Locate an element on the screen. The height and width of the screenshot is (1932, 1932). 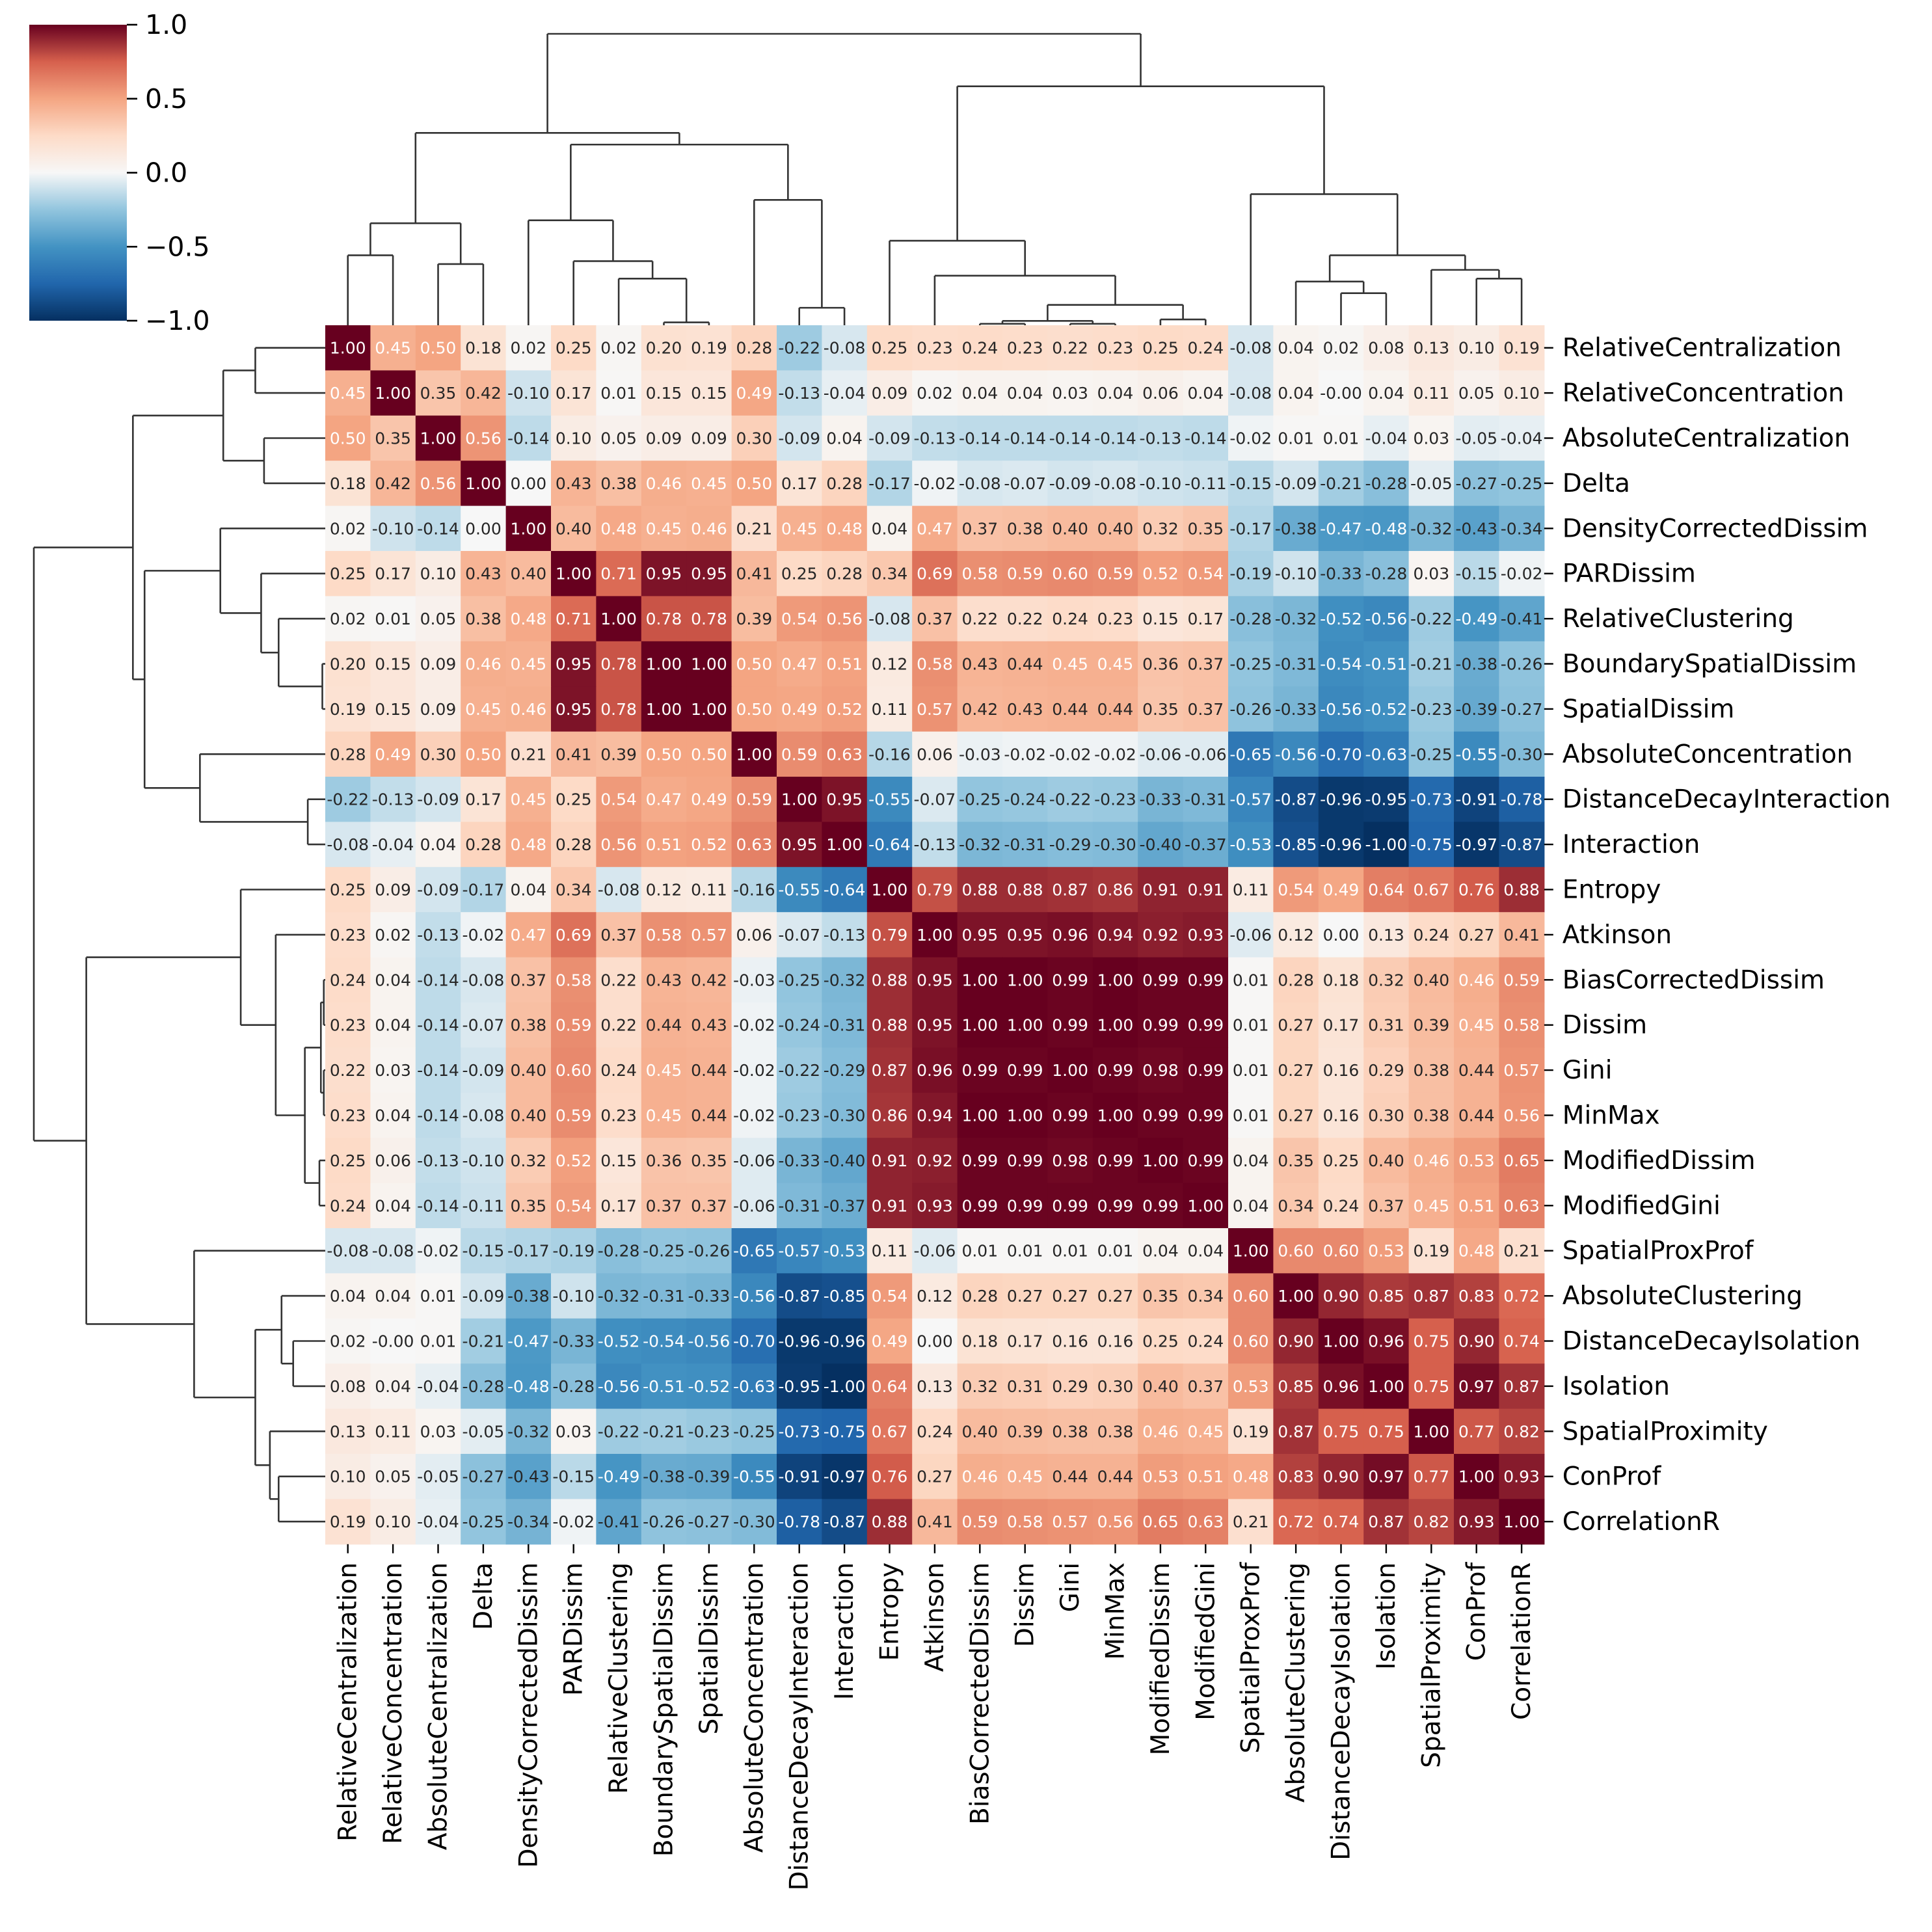
cell-value-label: 0.15 is located at coordinates (393, 709).